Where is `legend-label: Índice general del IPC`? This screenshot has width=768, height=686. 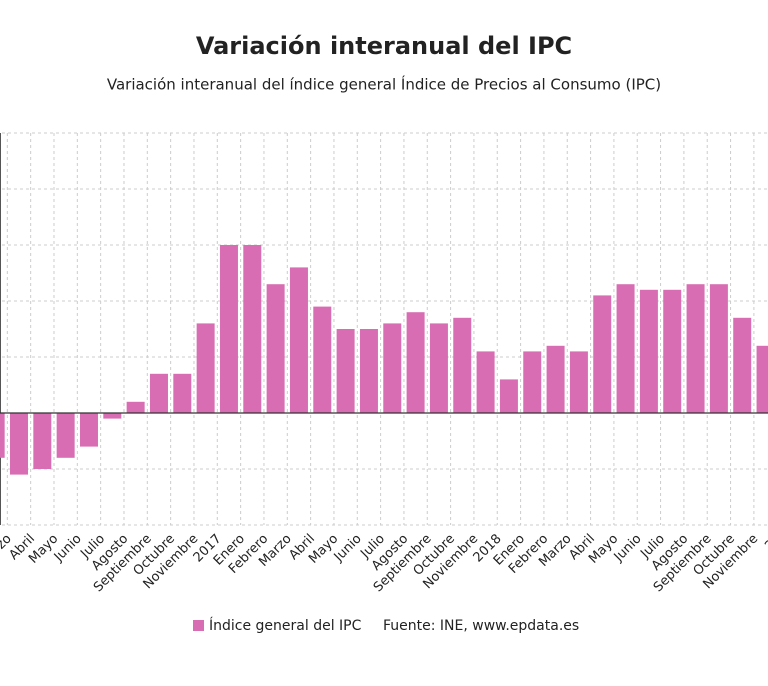
legend-label: Índice general del IPC is located at coordinates (285, 625).